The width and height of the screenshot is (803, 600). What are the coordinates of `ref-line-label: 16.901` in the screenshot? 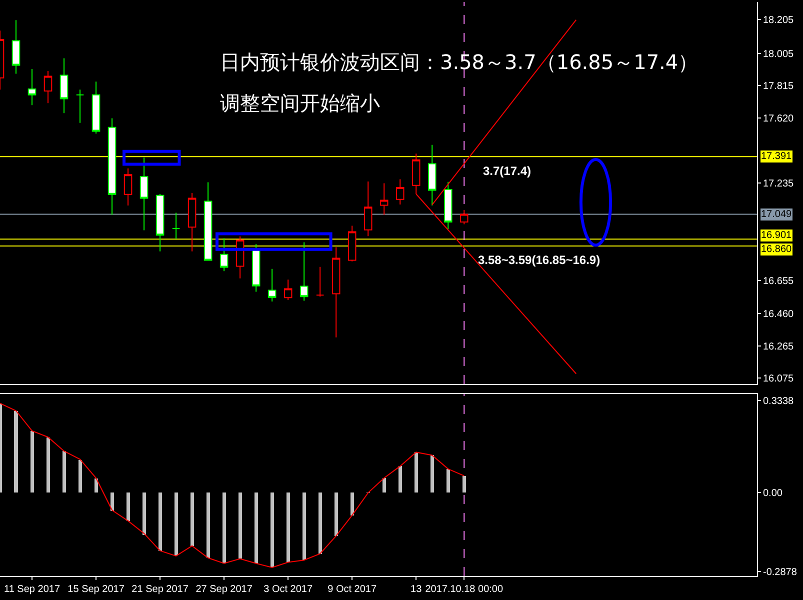 It's located at (776, 235).